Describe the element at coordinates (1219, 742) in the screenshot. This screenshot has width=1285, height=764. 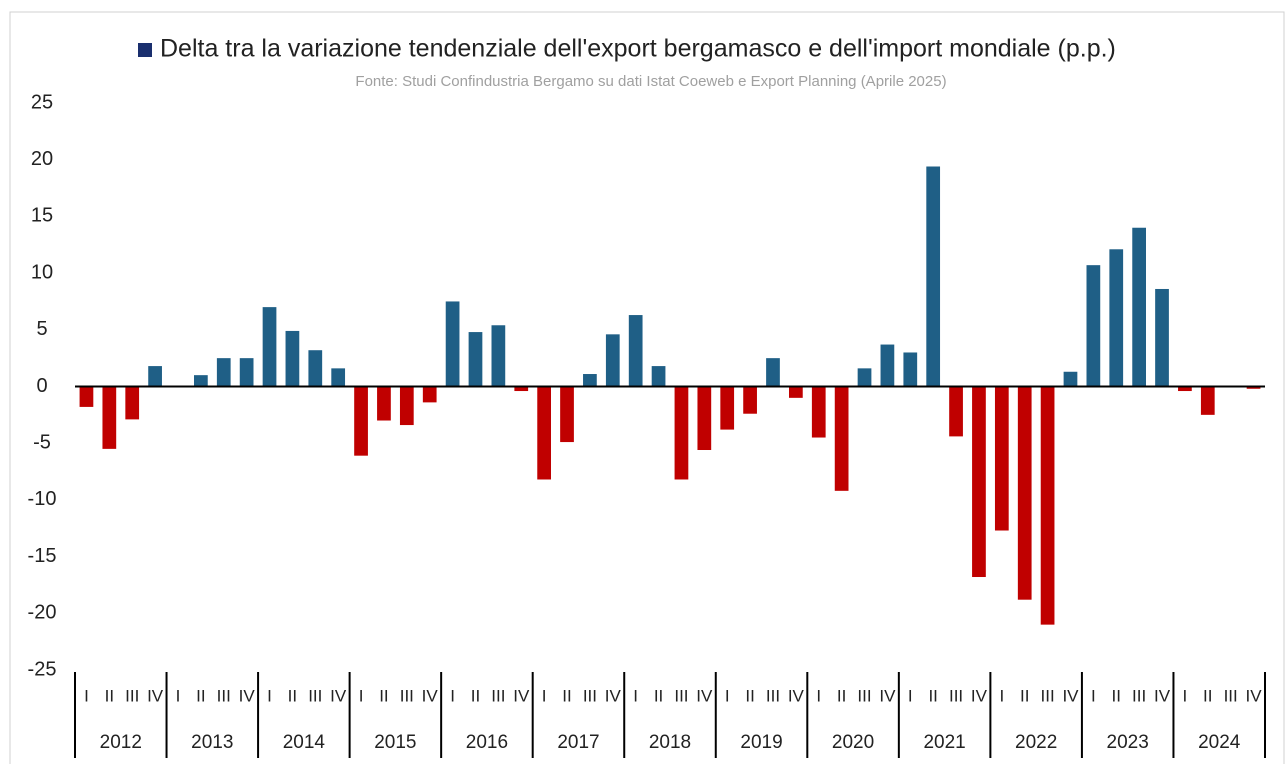
I see `year-label: 2024` at that location.